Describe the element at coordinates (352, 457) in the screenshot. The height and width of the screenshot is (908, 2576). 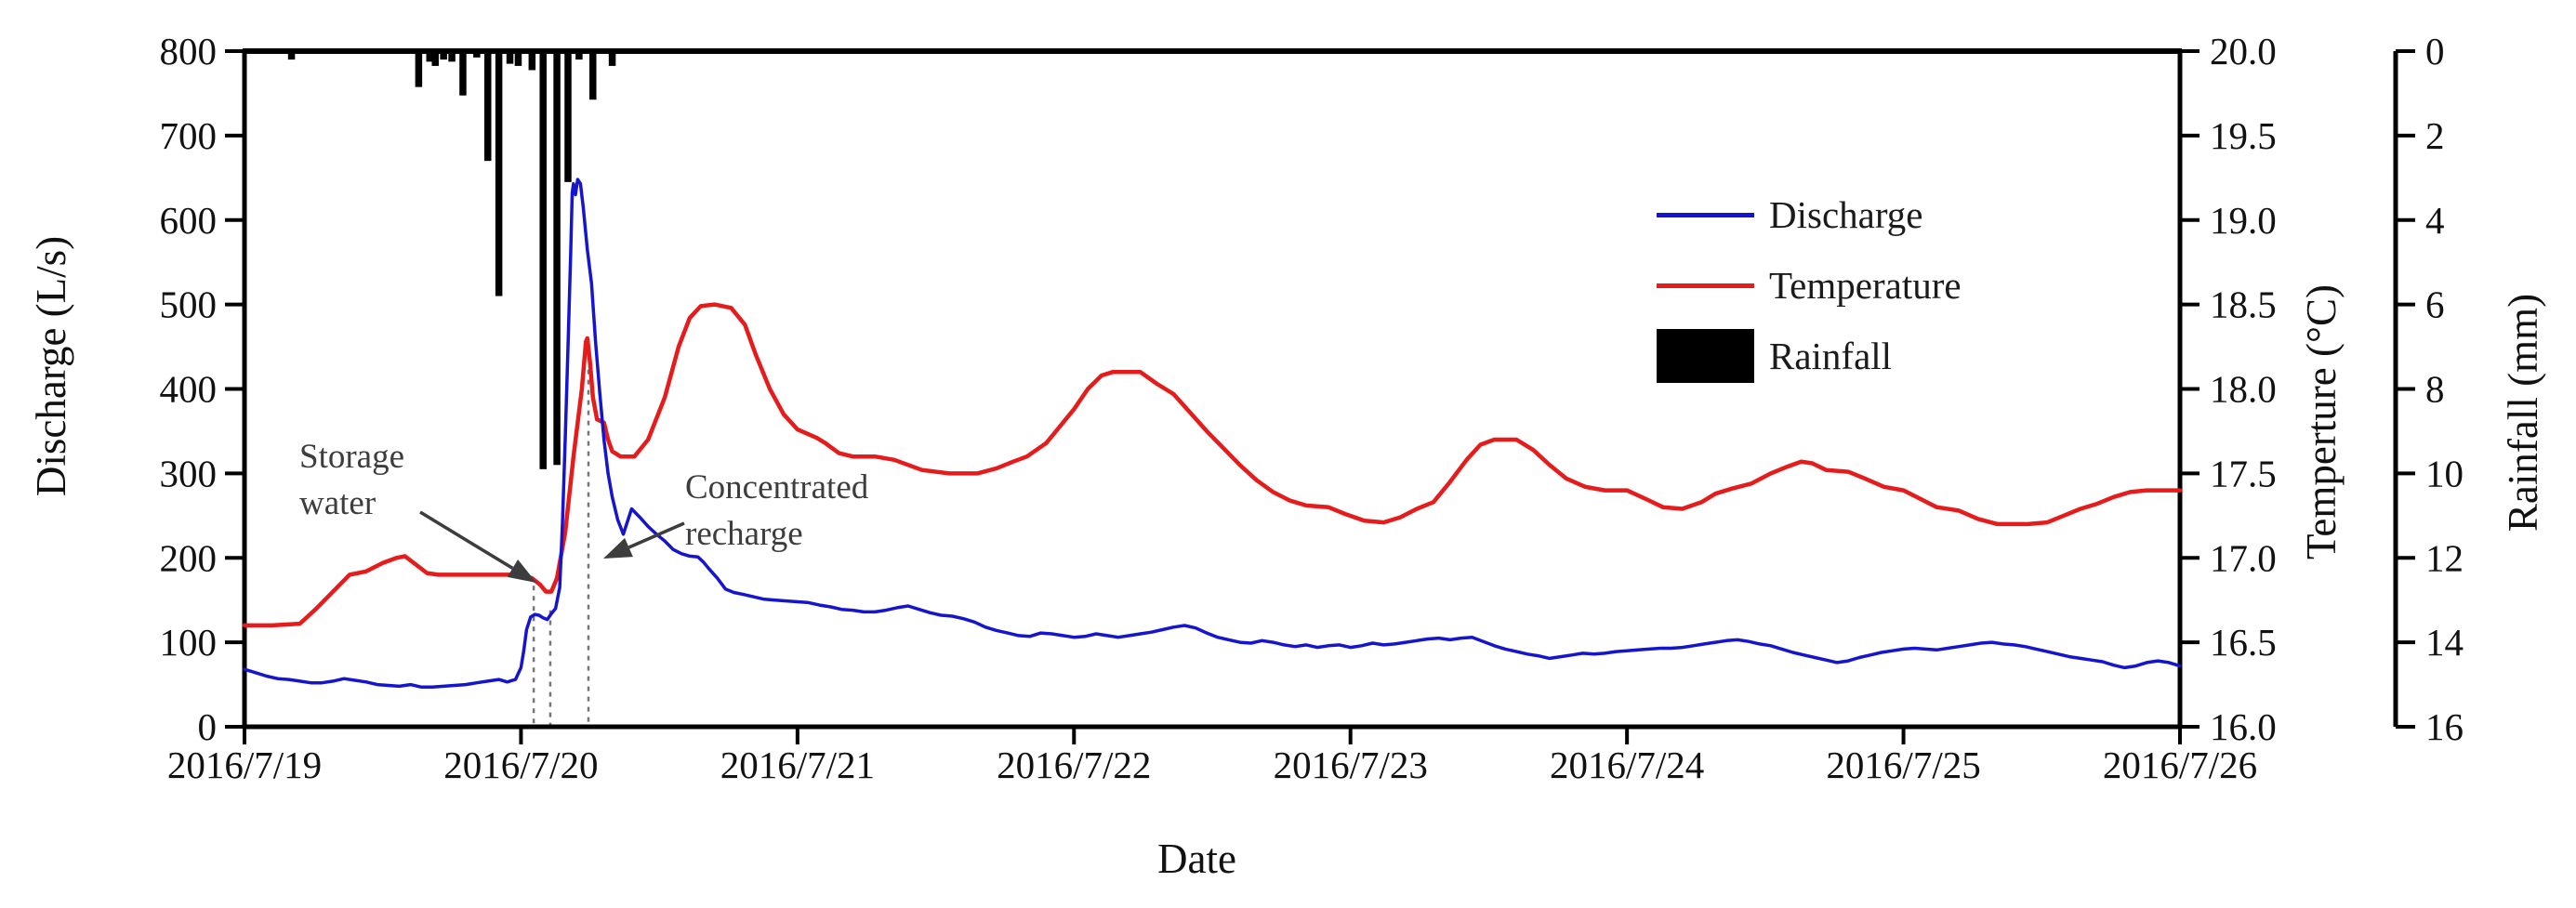
I see `annotation-line: Storage` at that location.